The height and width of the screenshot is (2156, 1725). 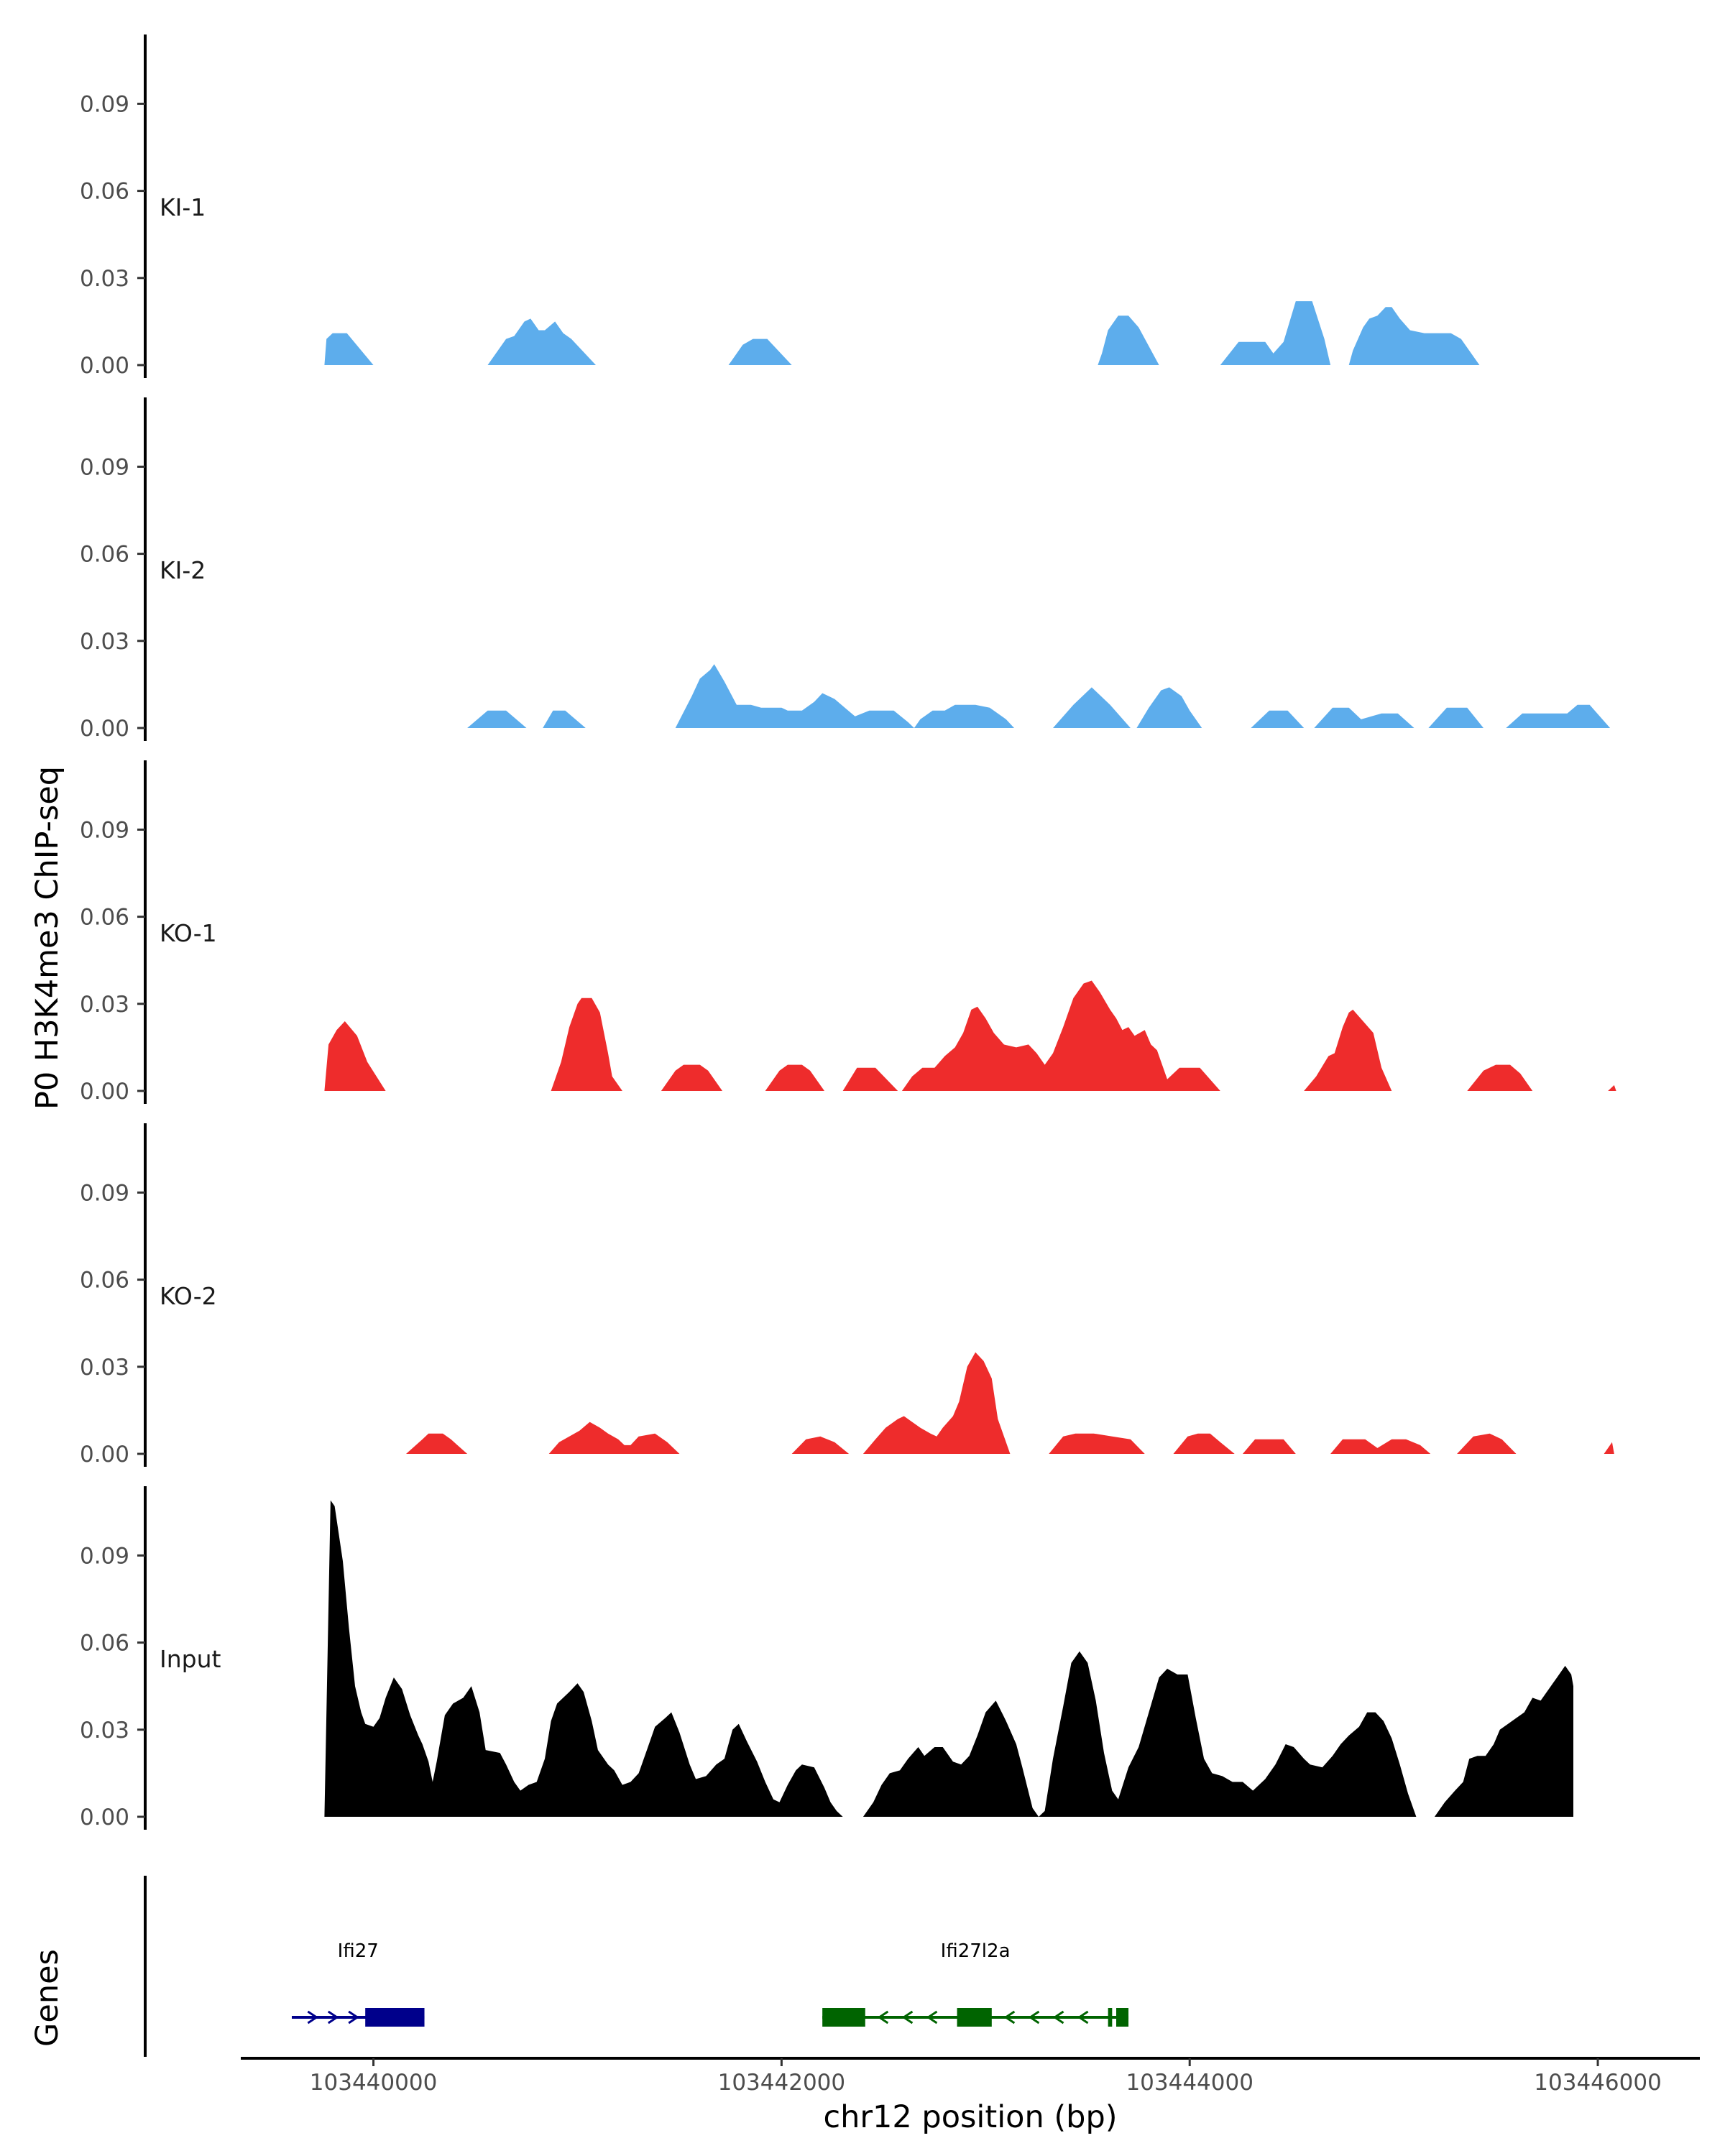 I want to click on gene-label: Ifi27l2a, so click(x=976, y=1951).